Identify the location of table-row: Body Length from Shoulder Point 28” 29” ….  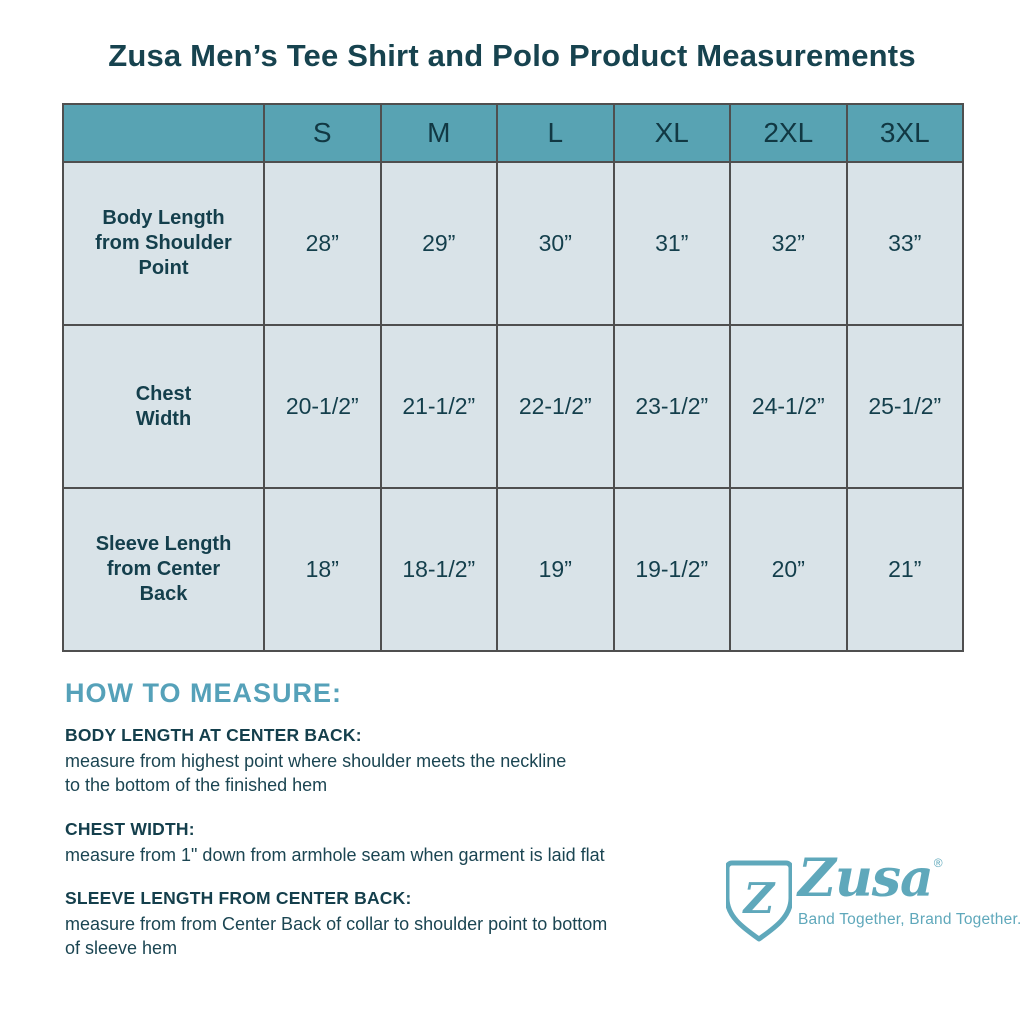
(513, 243).